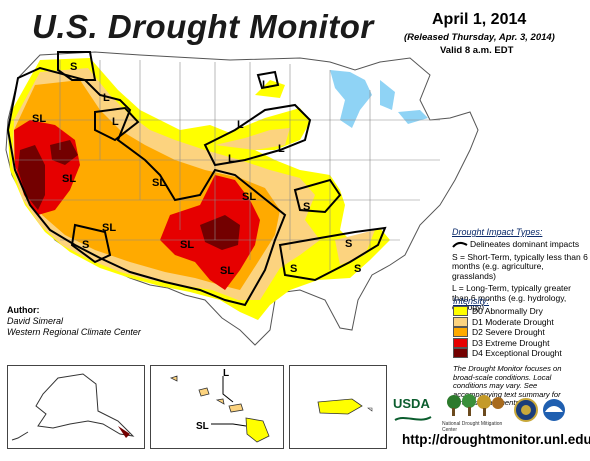  I want to click on label-s-mo: S, so click(306, 207).